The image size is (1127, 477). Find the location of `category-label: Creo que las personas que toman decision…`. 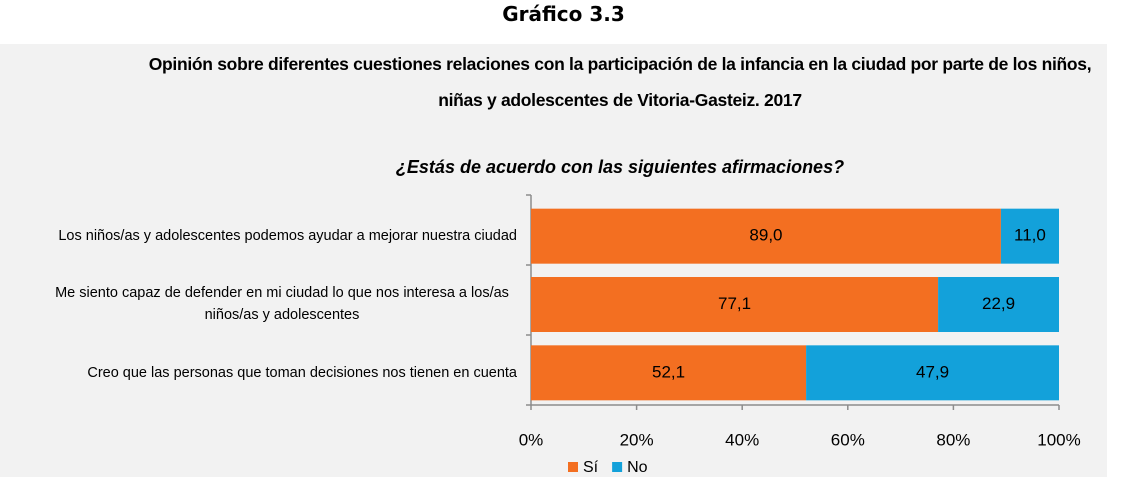

category-label: Creo que las personas que toman decision… is located at coordinates (268, 373).